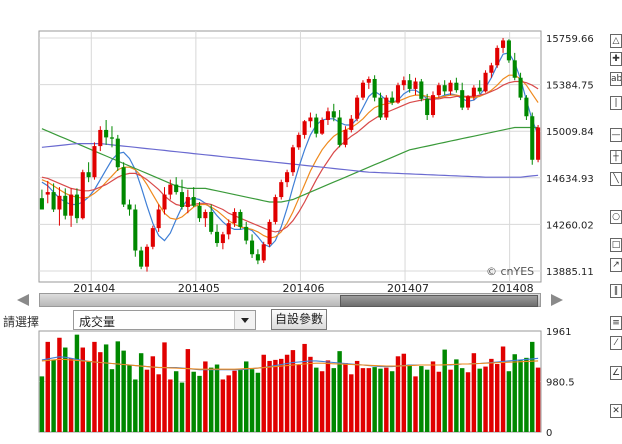 The height and width of the screenshot is (444, 622). I want to click on price-y-tick-label: 14260.02, so click(570, 225).